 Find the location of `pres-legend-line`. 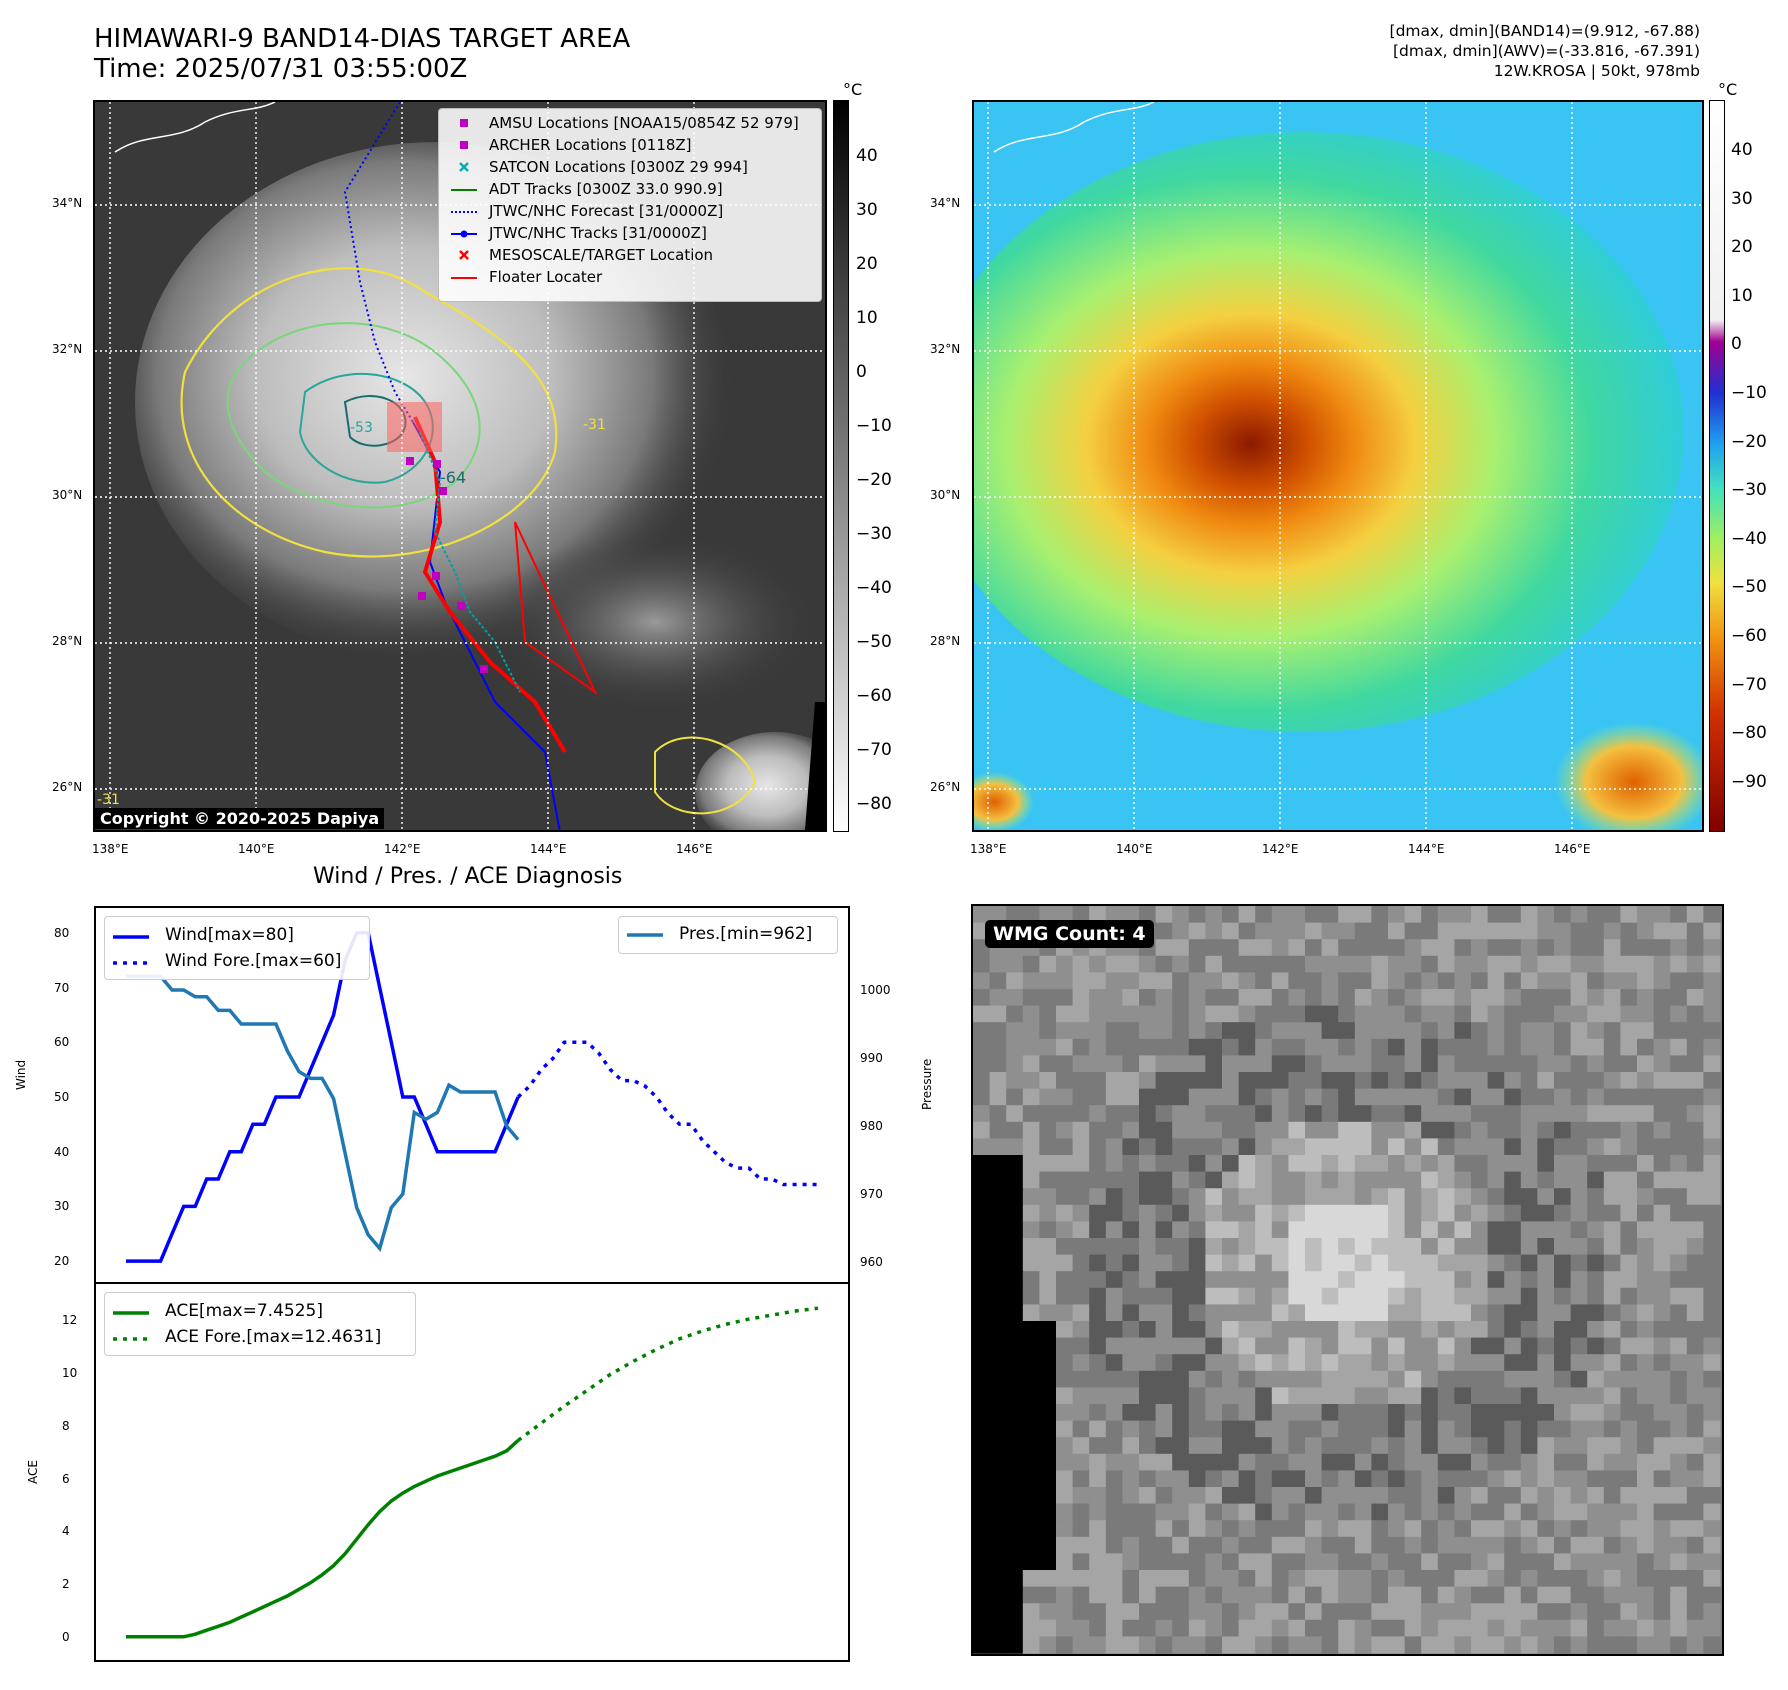

pres-legend-line is located at coordinates (645, 935).